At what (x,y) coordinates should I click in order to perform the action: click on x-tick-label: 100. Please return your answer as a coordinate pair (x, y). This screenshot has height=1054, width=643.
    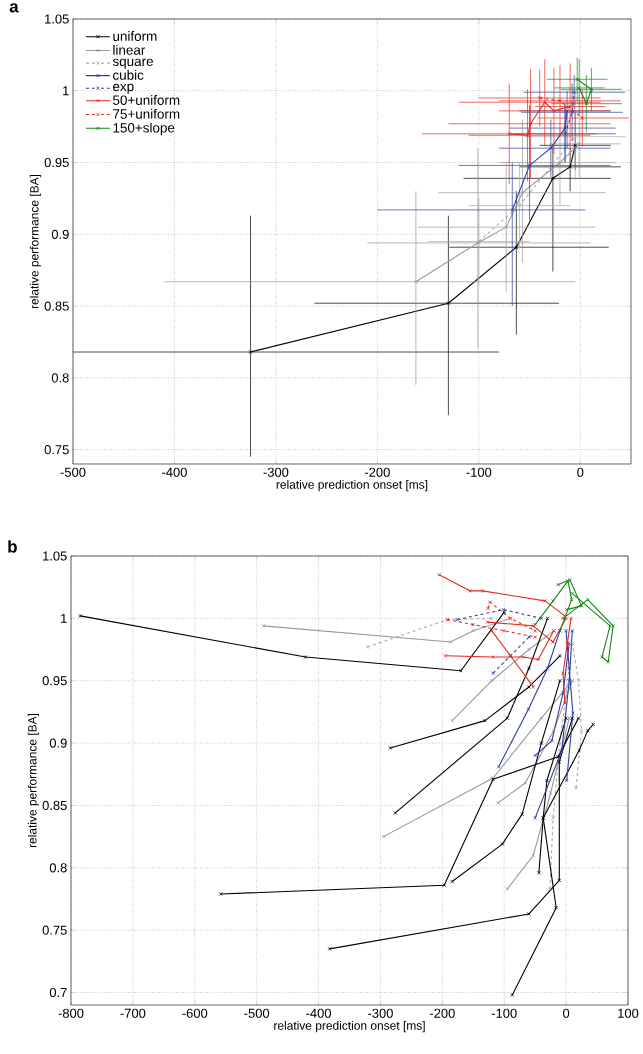
    Looking at the image, I should click on (628, 1013).